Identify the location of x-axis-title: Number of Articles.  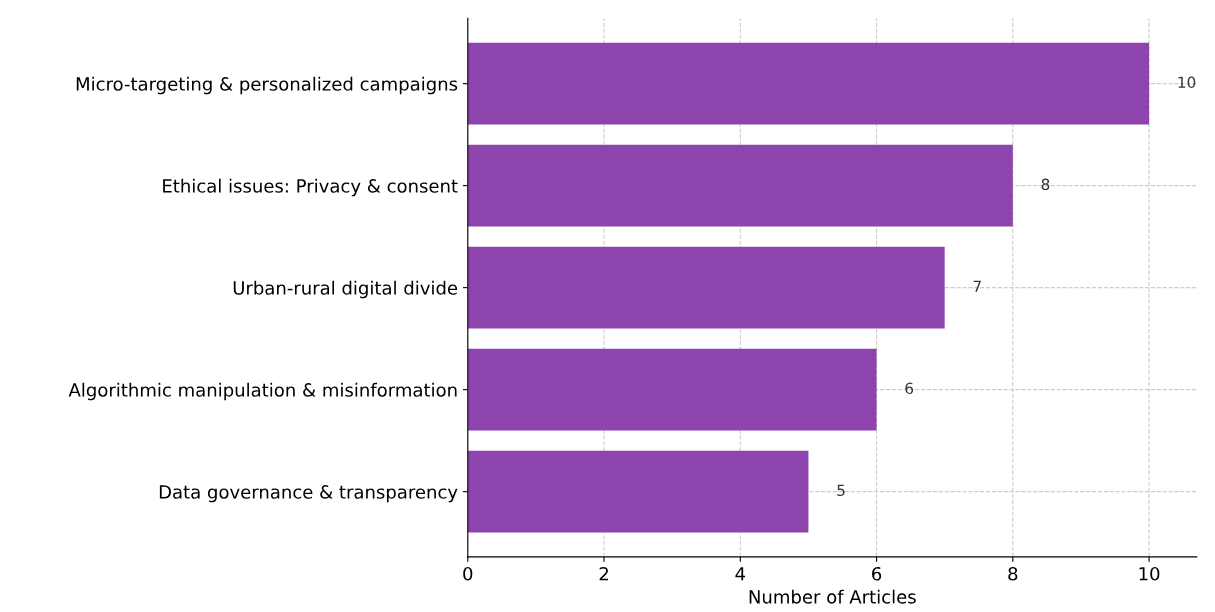
(832, 596).